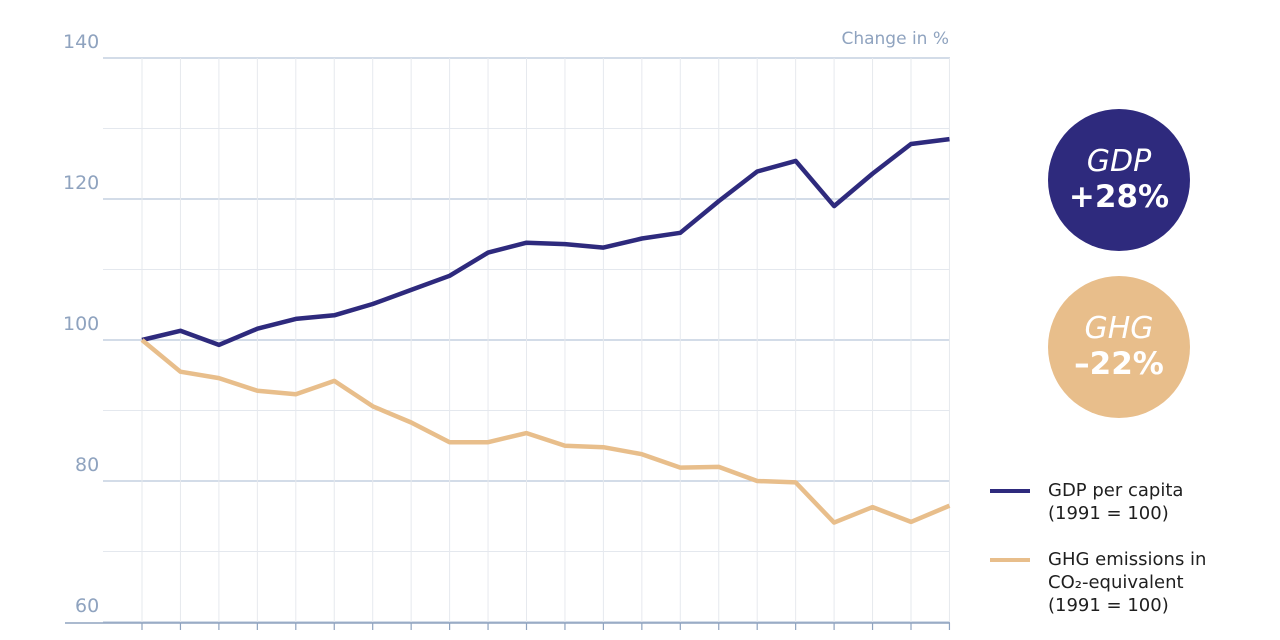  I want to click on legend-line: GDP per capita, so click(1116, 490).